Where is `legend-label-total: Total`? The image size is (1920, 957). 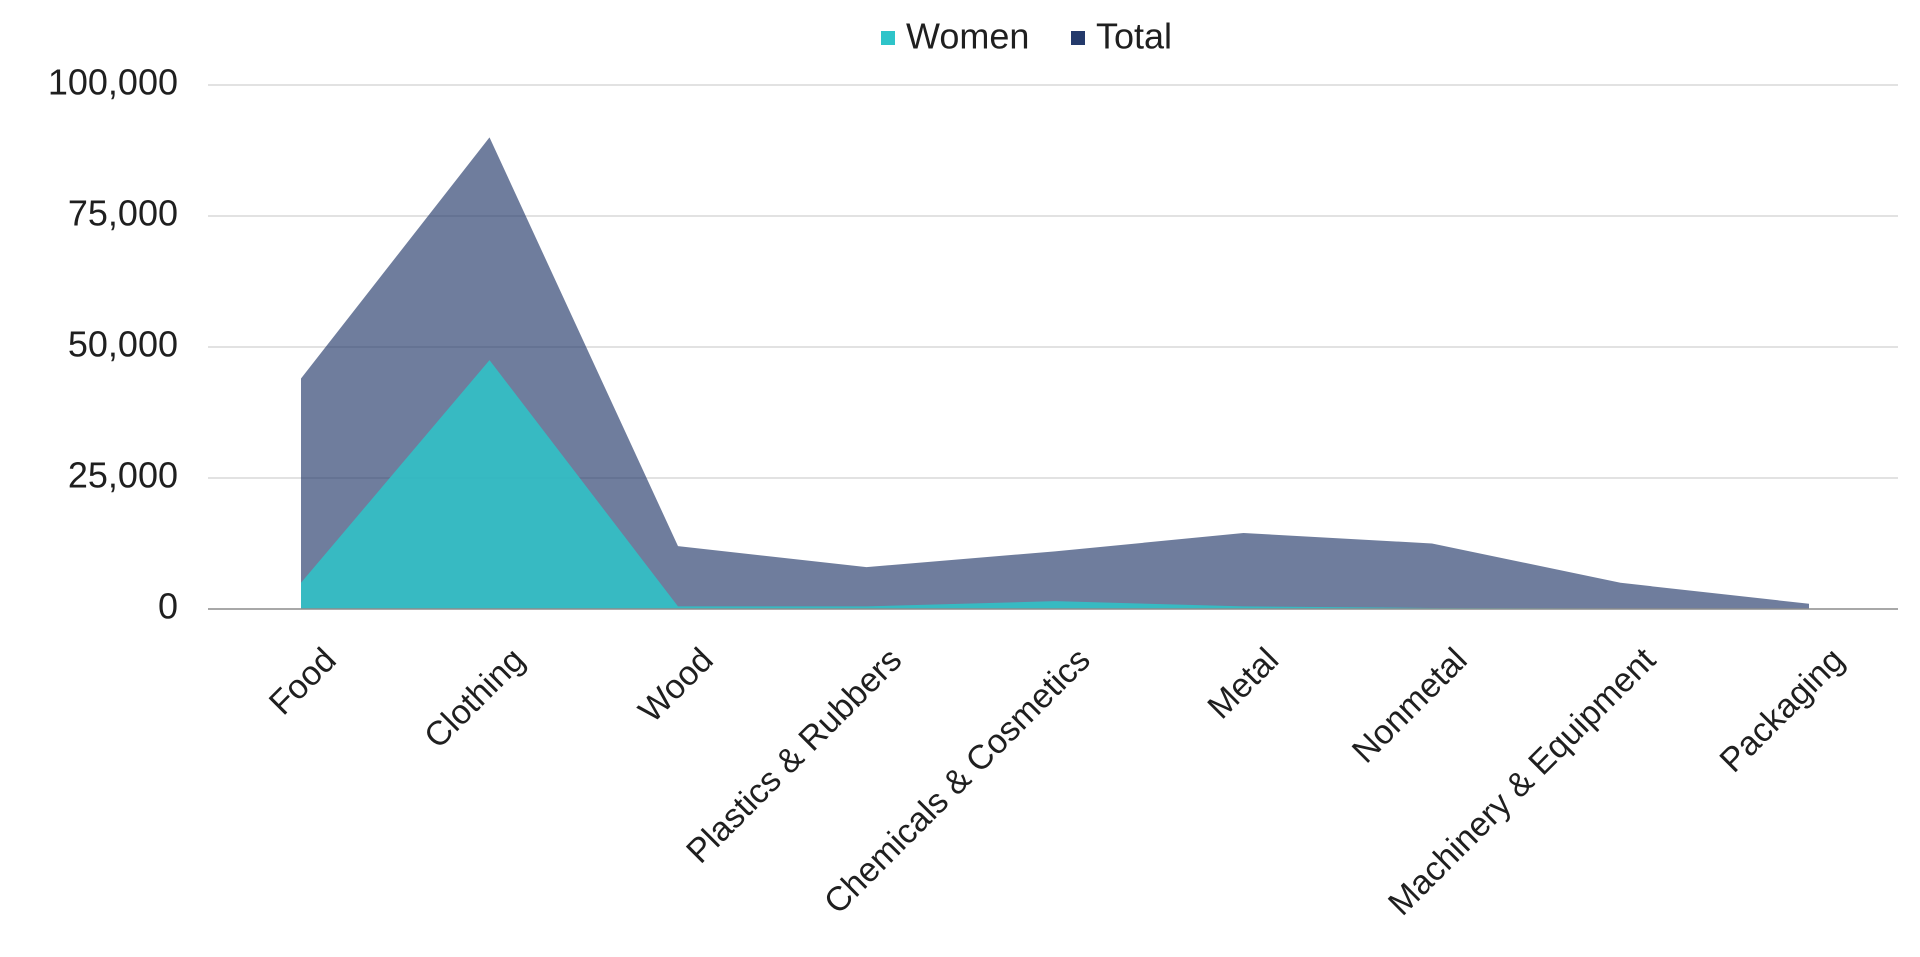 legend-label-total: Total is located at coordinates (1134, 36).